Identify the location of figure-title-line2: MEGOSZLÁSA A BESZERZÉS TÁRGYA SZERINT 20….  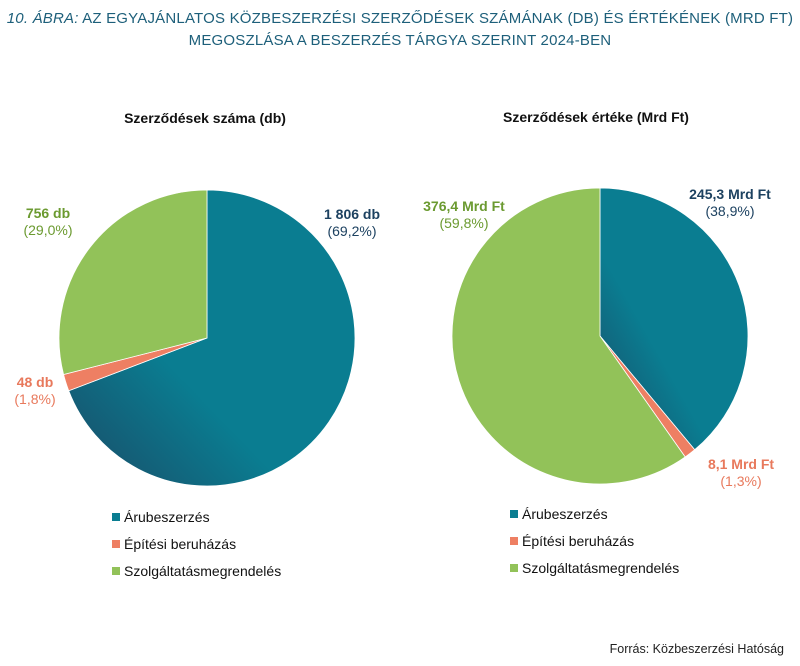
(400, 40).